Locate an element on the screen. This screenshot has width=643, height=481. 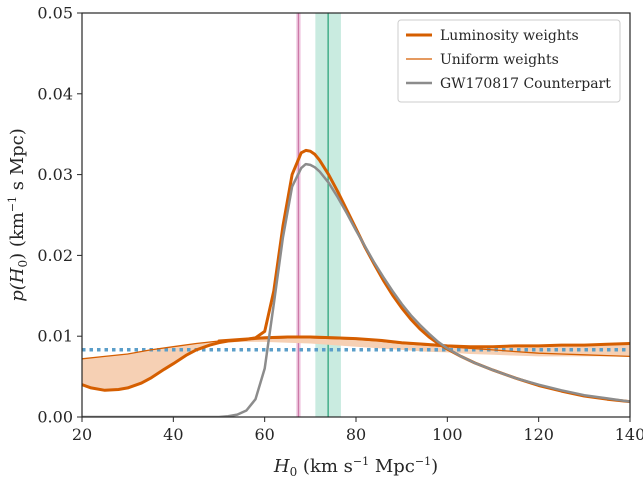
y-tick-label-2: 0.02 is located at coordinates (55, 255).